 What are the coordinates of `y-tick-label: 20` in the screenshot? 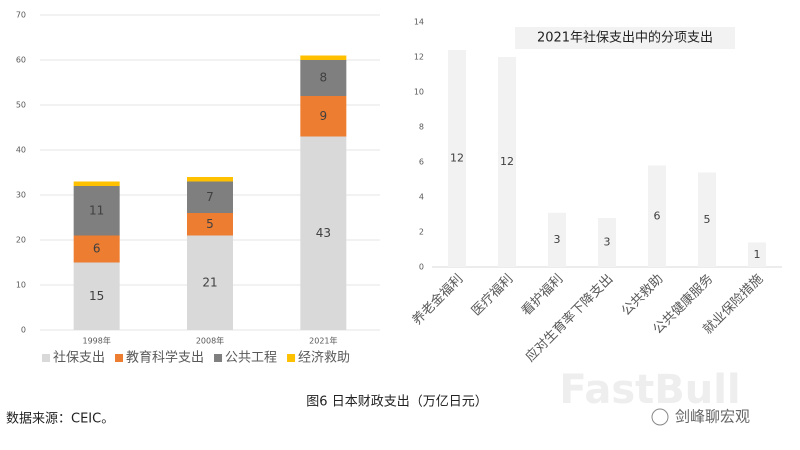 It's located at (21, 240).